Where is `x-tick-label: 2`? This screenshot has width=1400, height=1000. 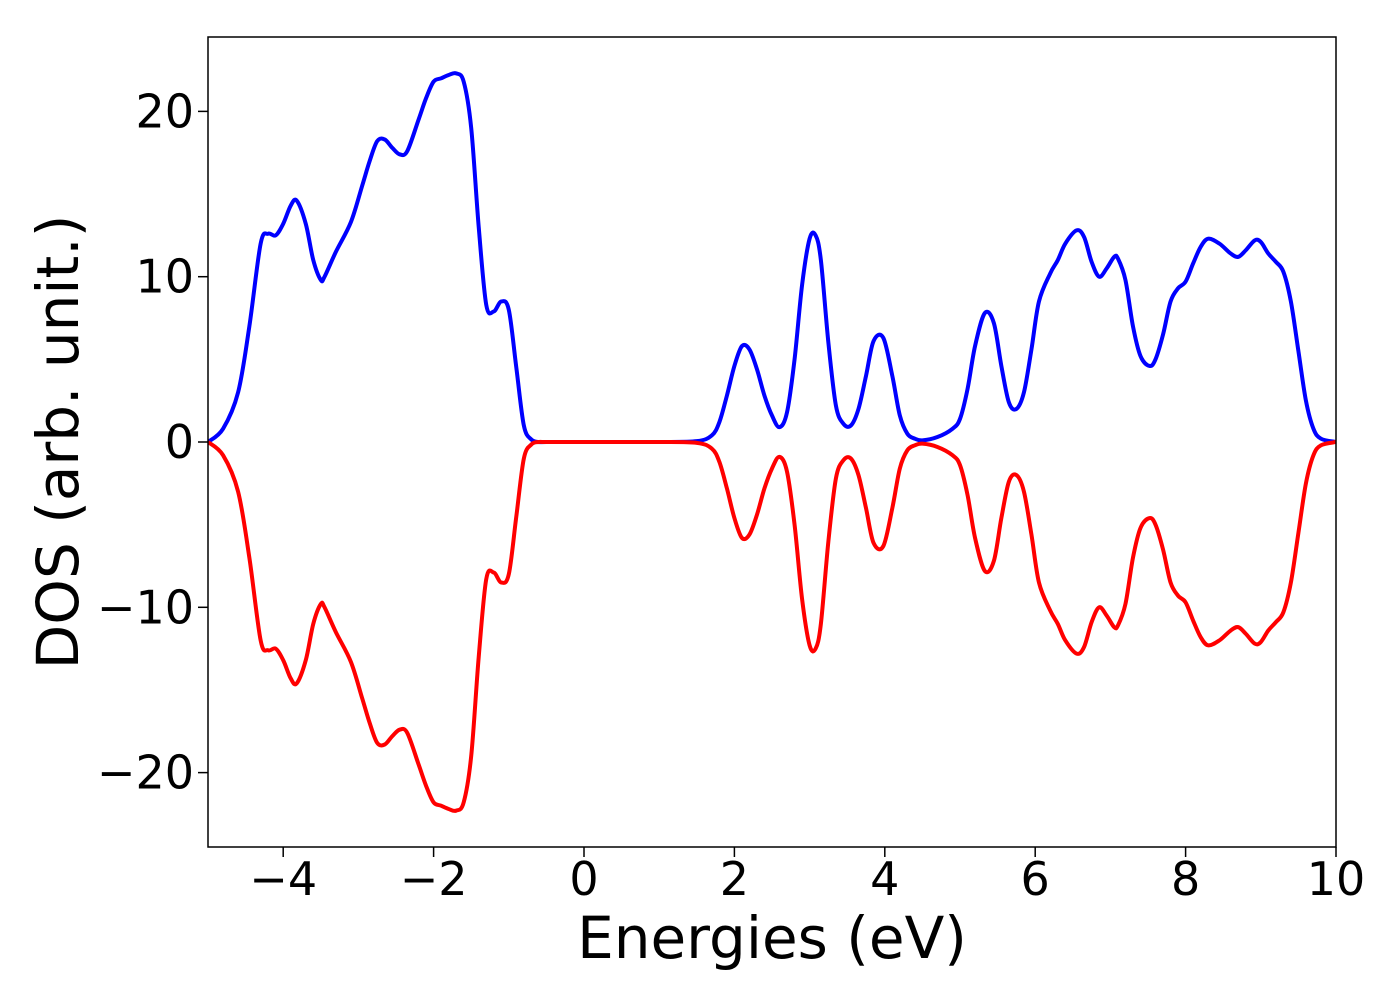 x-tick-label: 2 is located at coordinates (734, 879).